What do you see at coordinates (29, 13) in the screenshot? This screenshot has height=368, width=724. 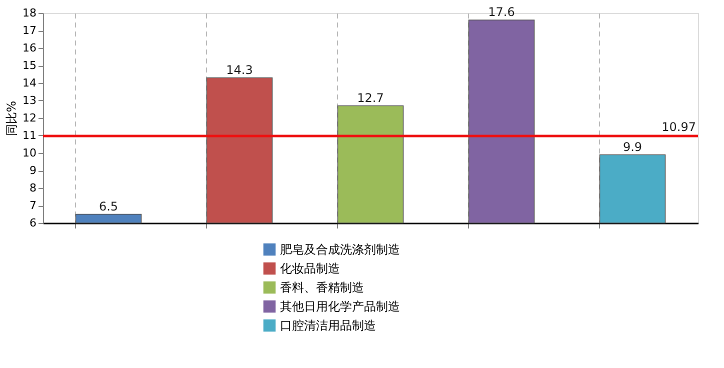 I see `y-tick-label: 18` at bounding box center [29, 13].